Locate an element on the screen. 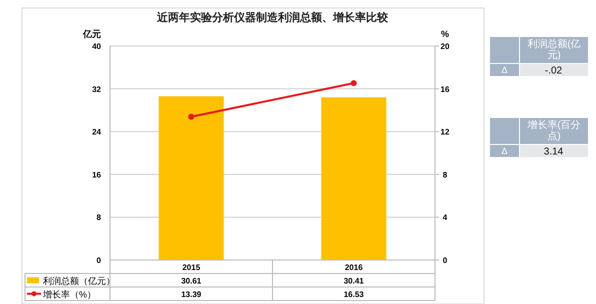  text: 利润总额(亿元) is located at coordinates (554, 50).